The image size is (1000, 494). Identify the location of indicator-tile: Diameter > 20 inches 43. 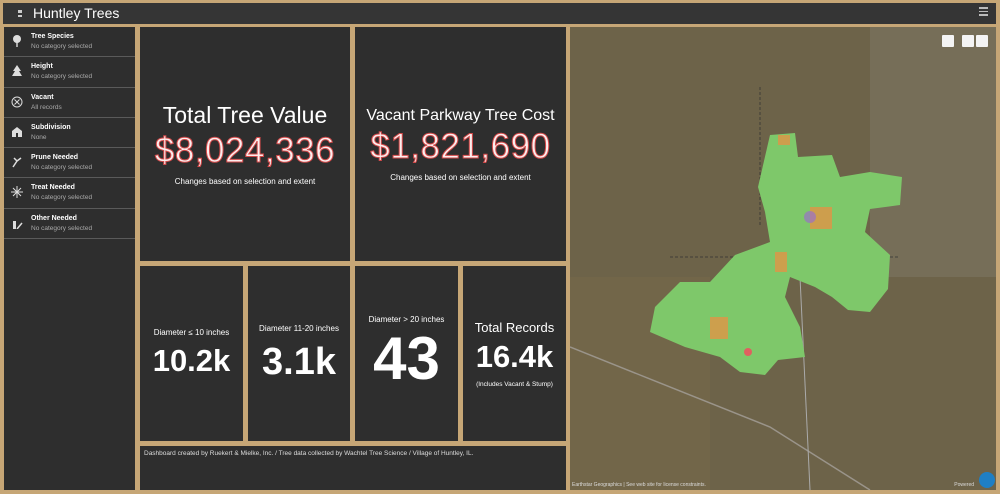
(406, 353).